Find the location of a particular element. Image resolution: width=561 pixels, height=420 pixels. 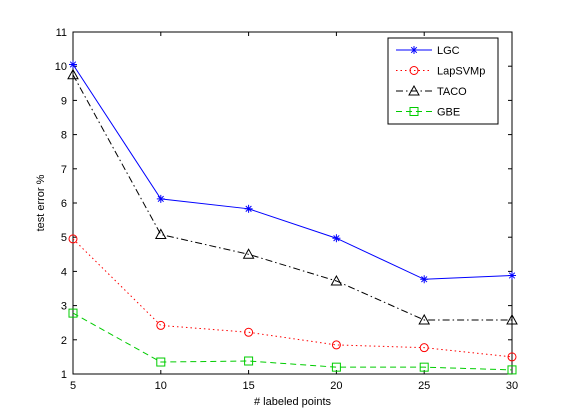

legend-item: TACO is located at coordinates (431, 91).